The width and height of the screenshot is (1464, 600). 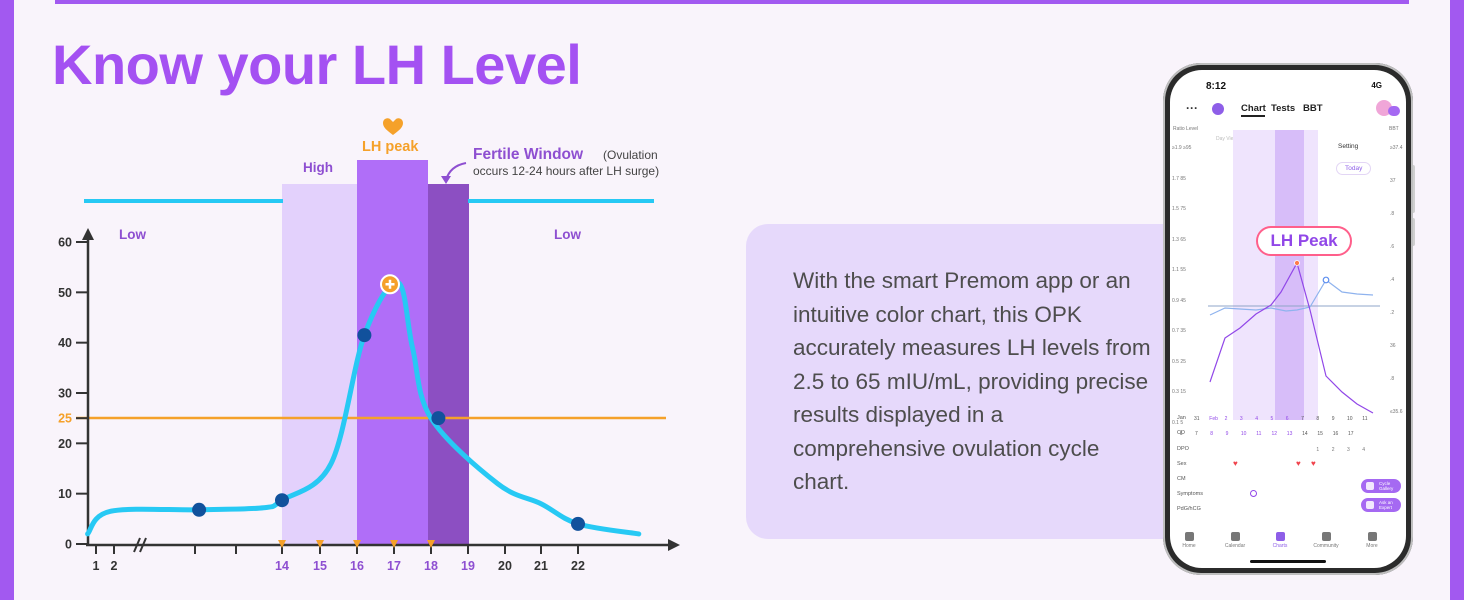 What do you see at coordinates (1196, 434) in the screenshot?
I see `mini-cd-value: 7` at bounding box center [1196, 434].